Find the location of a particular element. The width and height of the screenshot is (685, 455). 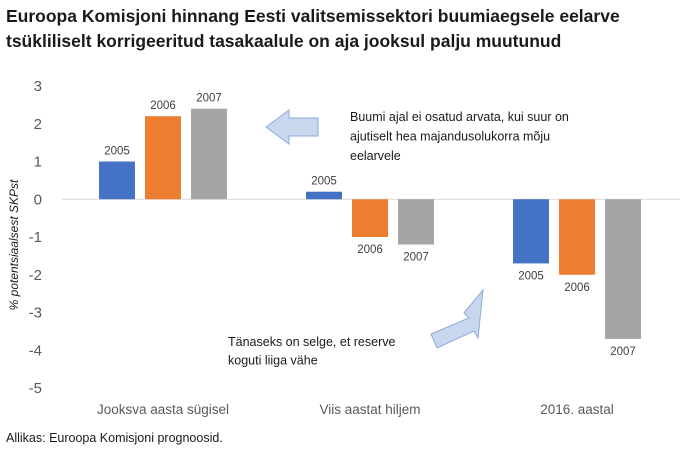

y-tick-label: 3 is located at coordinates (38, 86).